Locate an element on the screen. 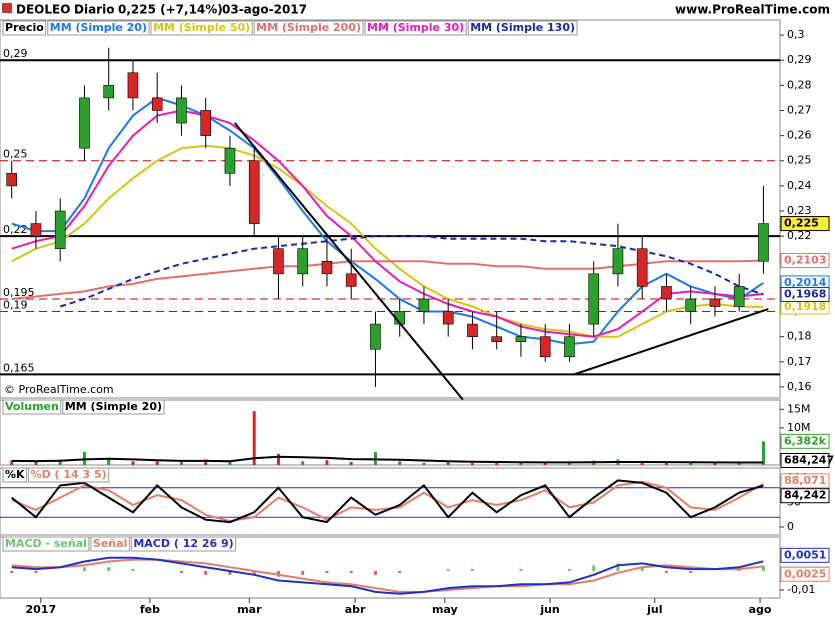 The image size is (835, 620). date: 03-ago-2017 is located at coordinates (264, 10).